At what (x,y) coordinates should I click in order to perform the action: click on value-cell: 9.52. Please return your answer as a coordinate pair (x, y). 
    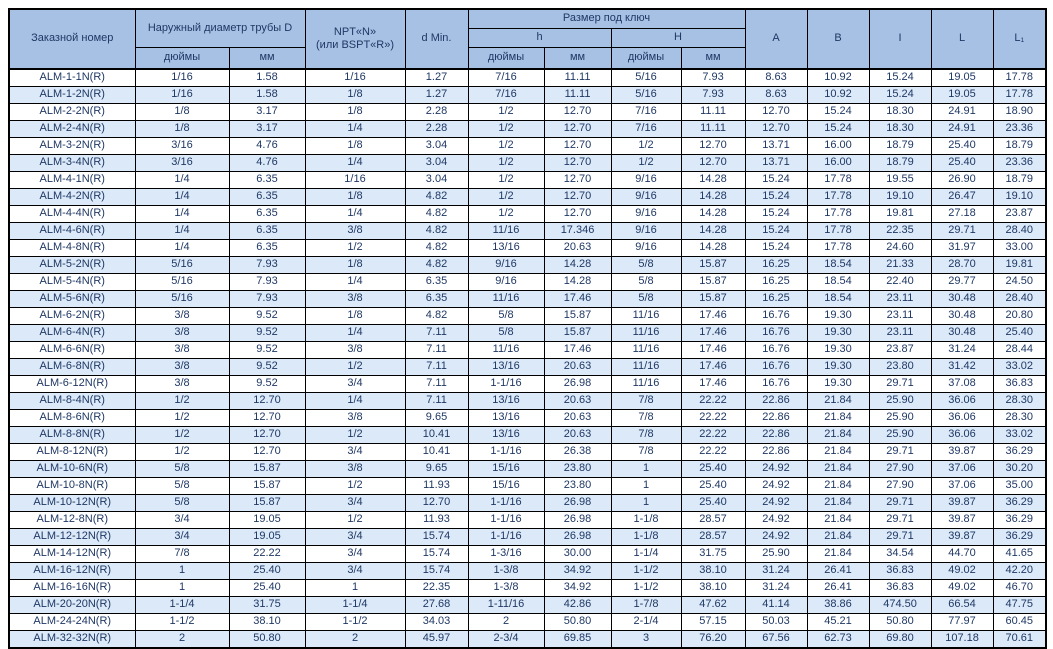
    Looking at the image, I should click on (267, 350).